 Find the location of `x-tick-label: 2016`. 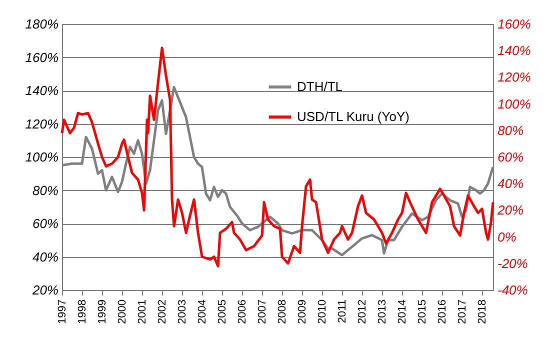

x-tick-label: 2016 is located at coordinates (442, 312).